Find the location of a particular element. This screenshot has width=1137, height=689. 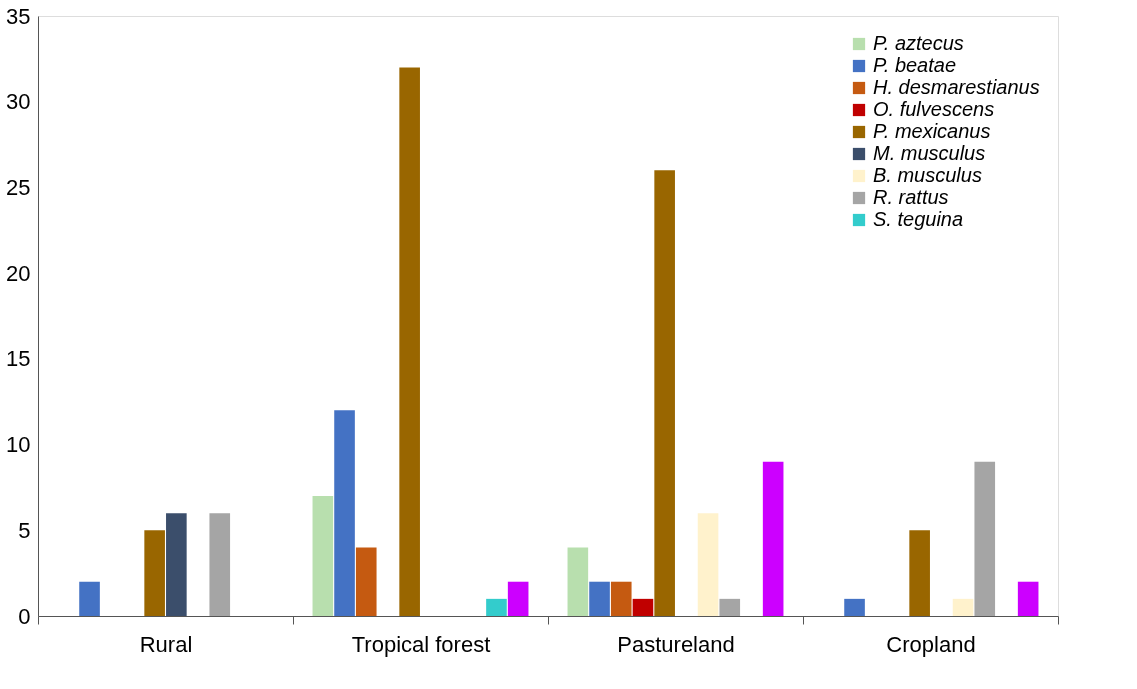

y-tick-label: 25 is located at coordinates (18, 187).